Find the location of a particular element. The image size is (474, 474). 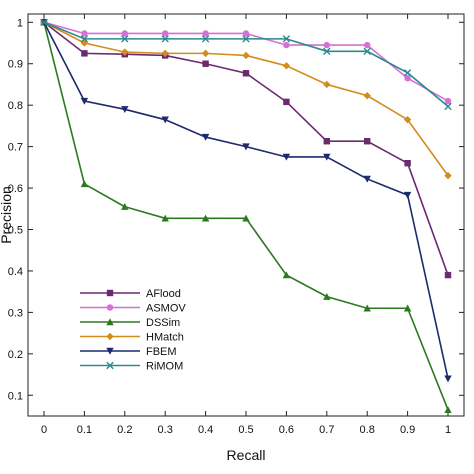

x-tick-label: 0.5 is located at coordinates (245, 430).